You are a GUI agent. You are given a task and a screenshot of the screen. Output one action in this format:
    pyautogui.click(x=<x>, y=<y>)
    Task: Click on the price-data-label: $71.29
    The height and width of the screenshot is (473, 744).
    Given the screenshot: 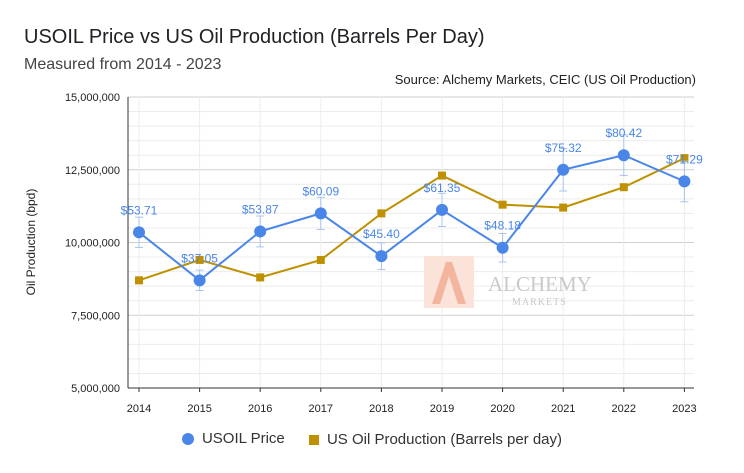 What is the action you would take?
    pyautogui.click(x=684, y=159)
    